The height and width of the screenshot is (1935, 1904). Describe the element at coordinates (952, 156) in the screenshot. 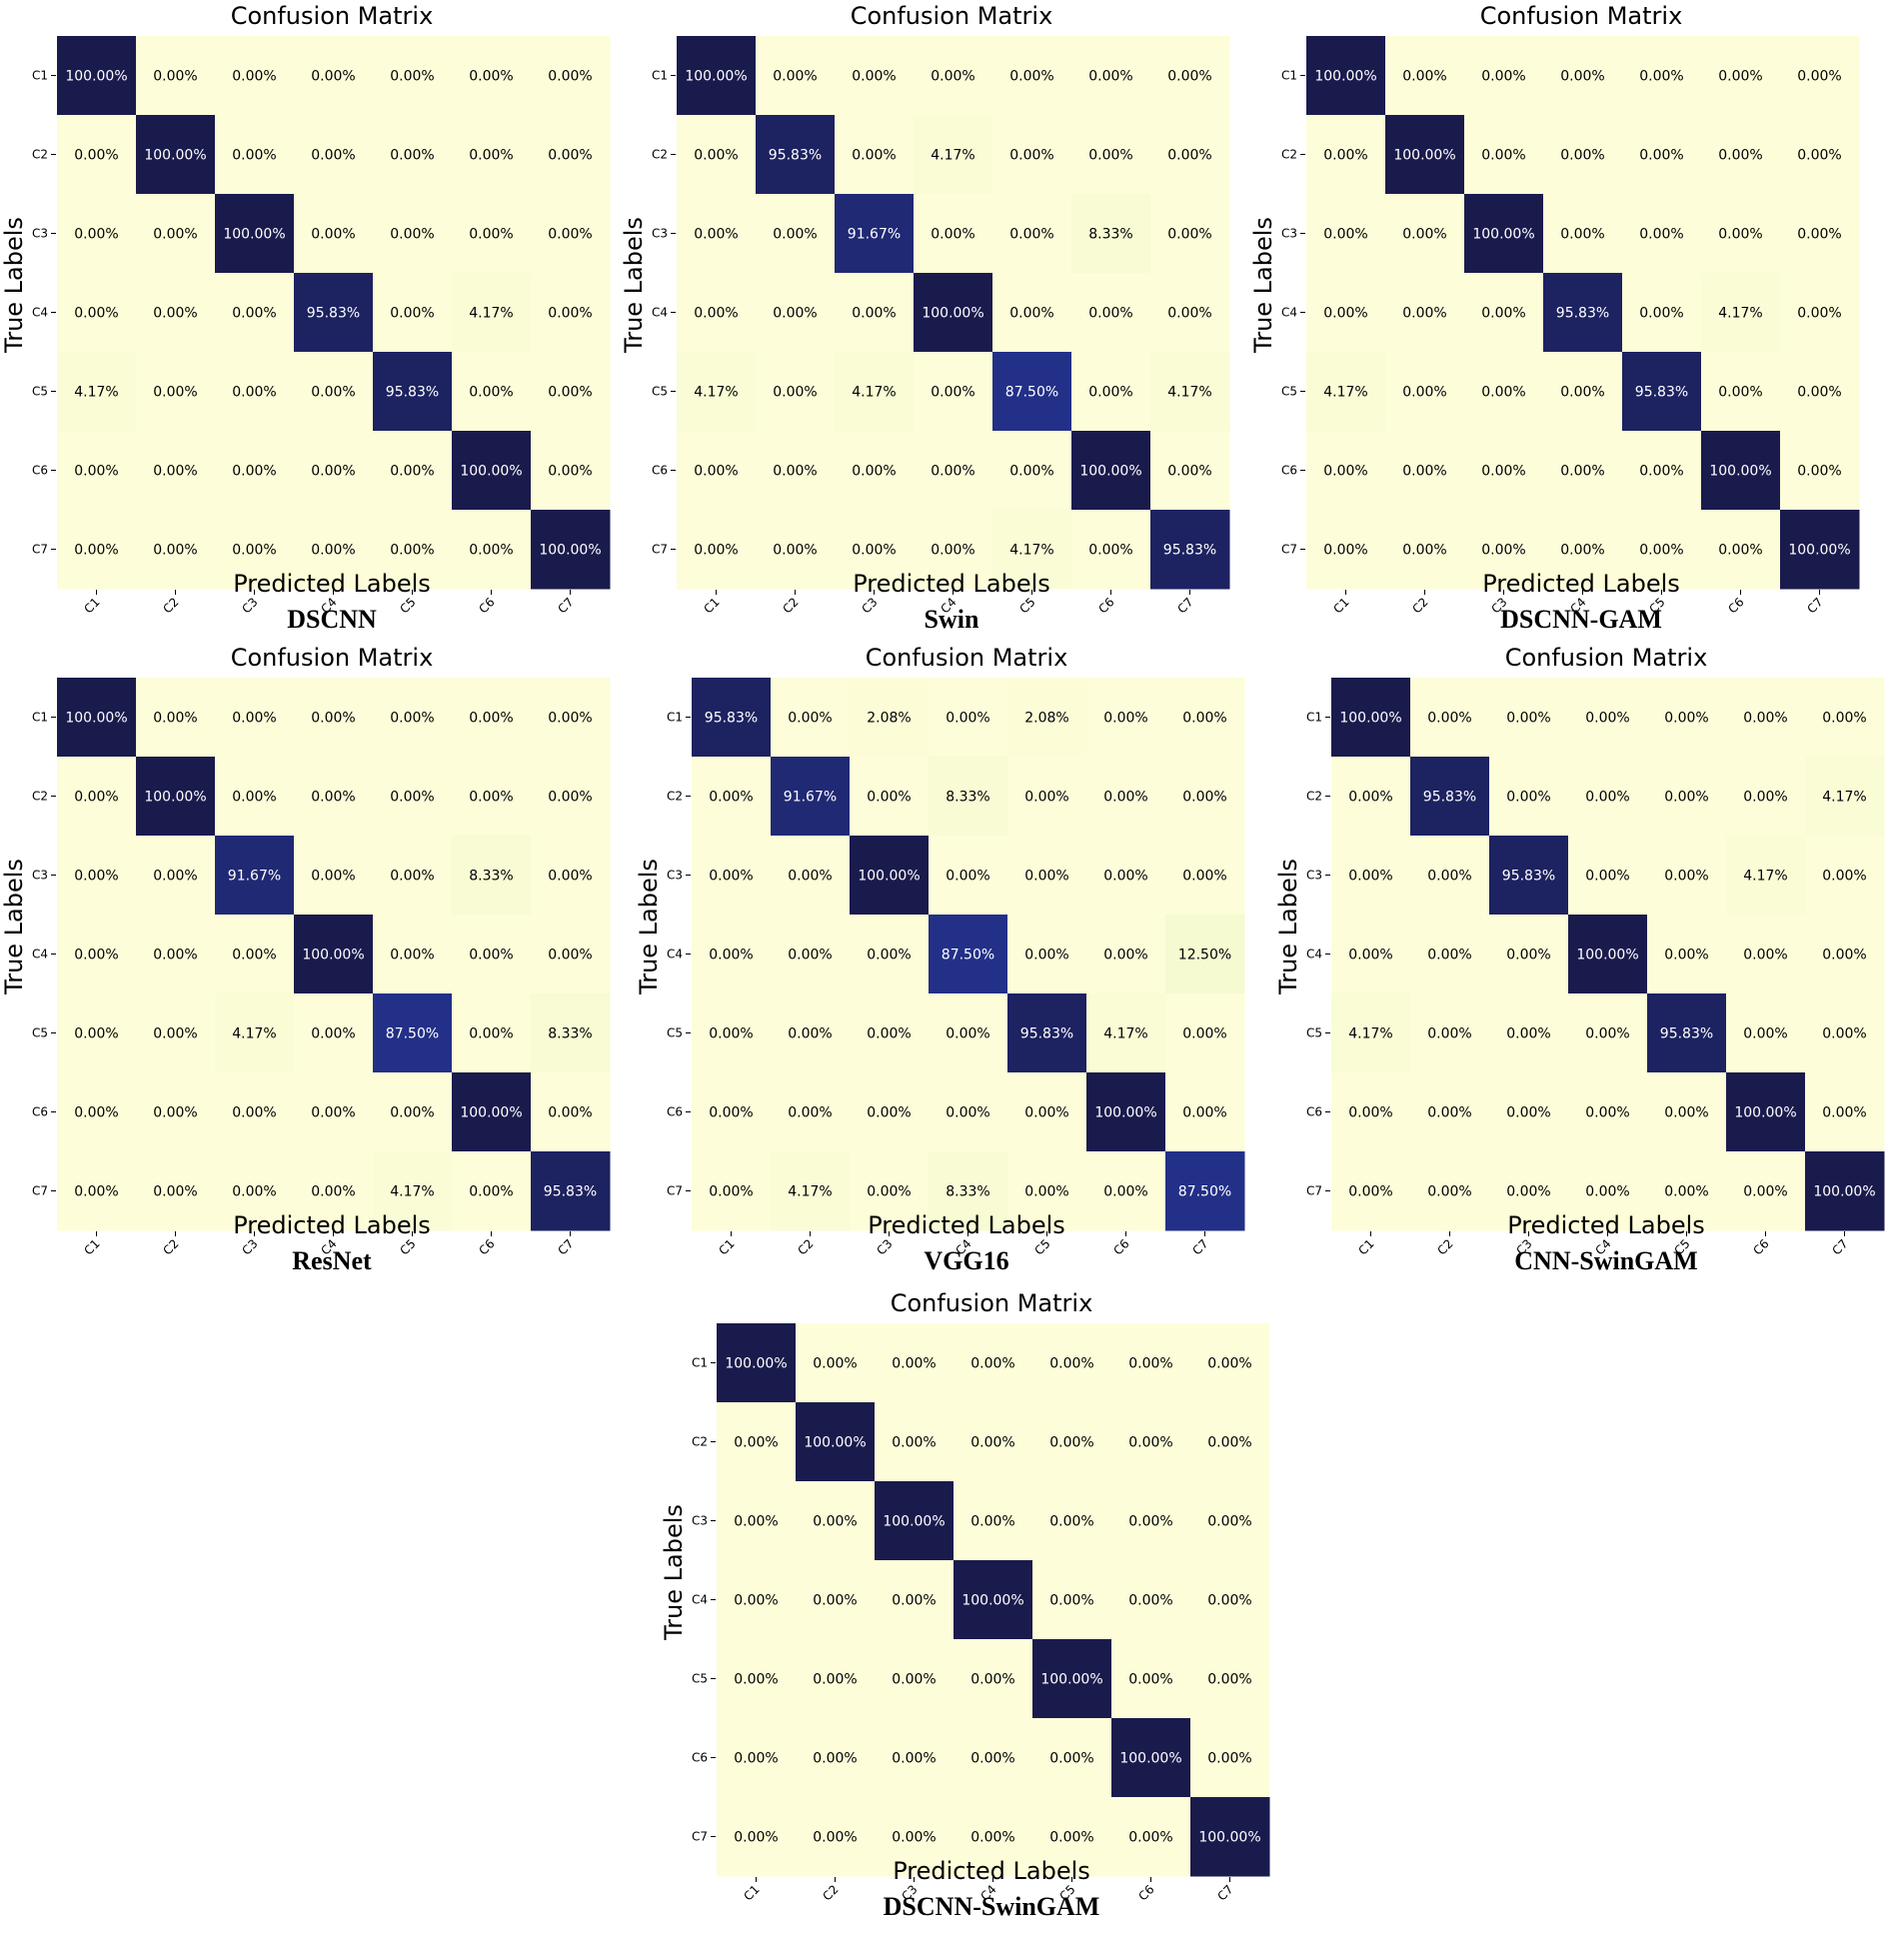

I see `cell-value-label: 4.17%` at that location.